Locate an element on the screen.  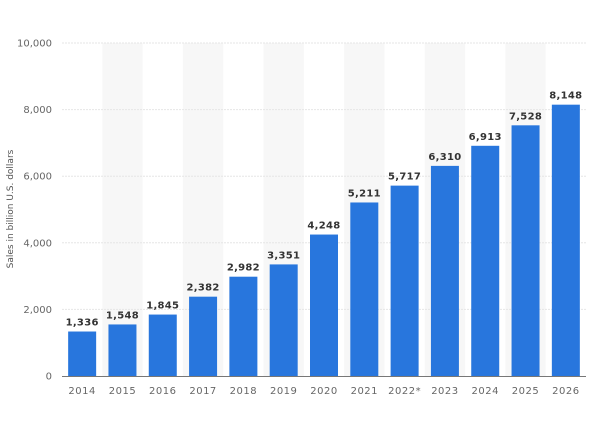
data-label: 8,148 is located at coordinates (565, 96).